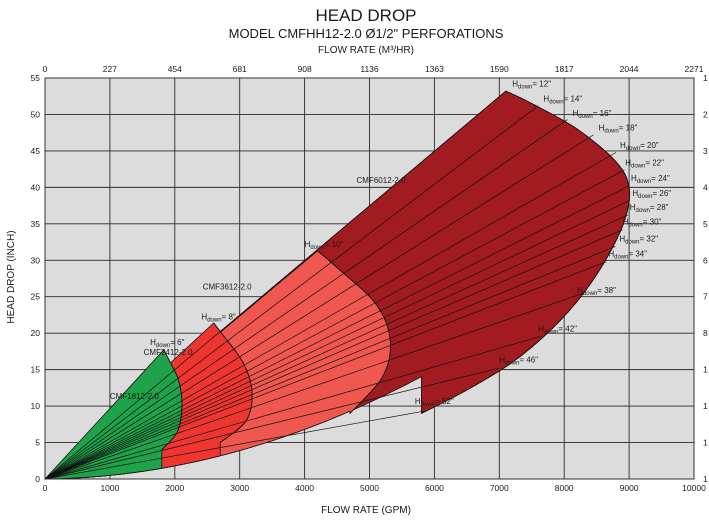  I want to click on hdown-label: Hdown= 10", so click(324, 245).